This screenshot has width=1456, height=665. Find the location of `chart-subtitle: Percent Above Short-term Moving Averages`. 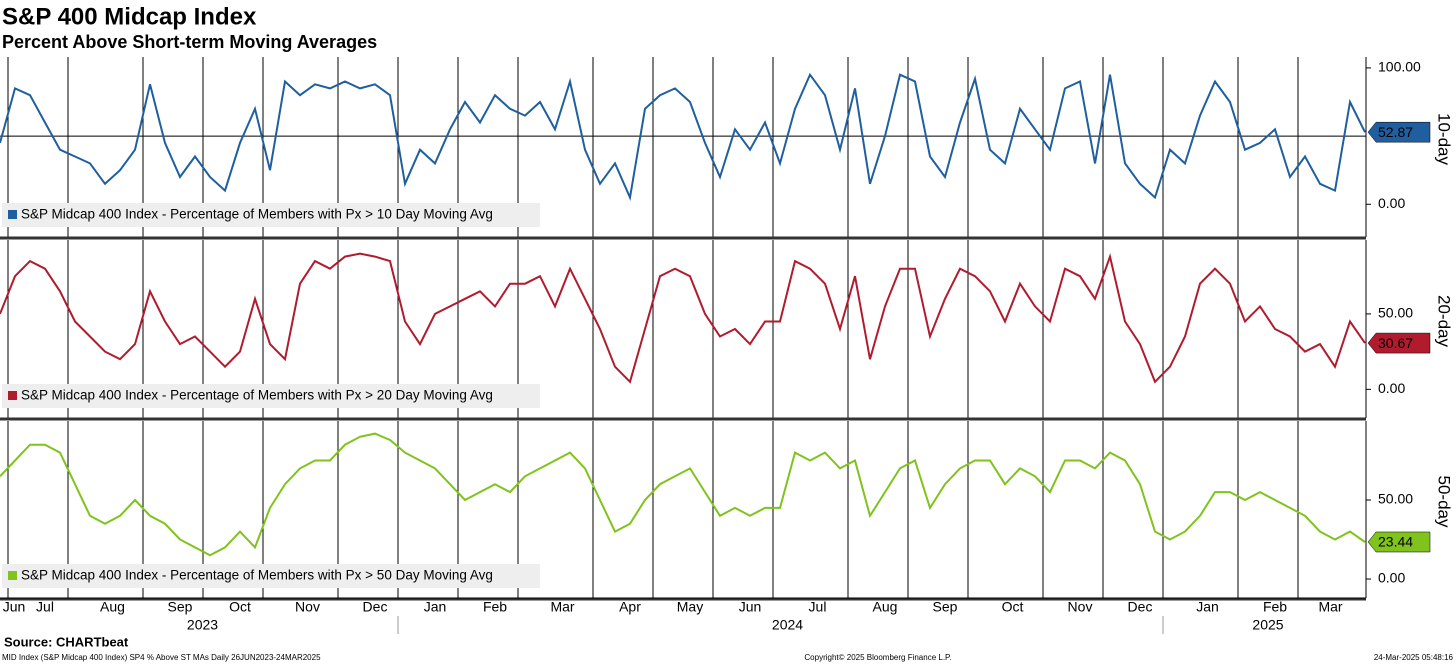

chart-subtitle: Percent Above Short-term Moving Averages is located at coordinates (189, 42).